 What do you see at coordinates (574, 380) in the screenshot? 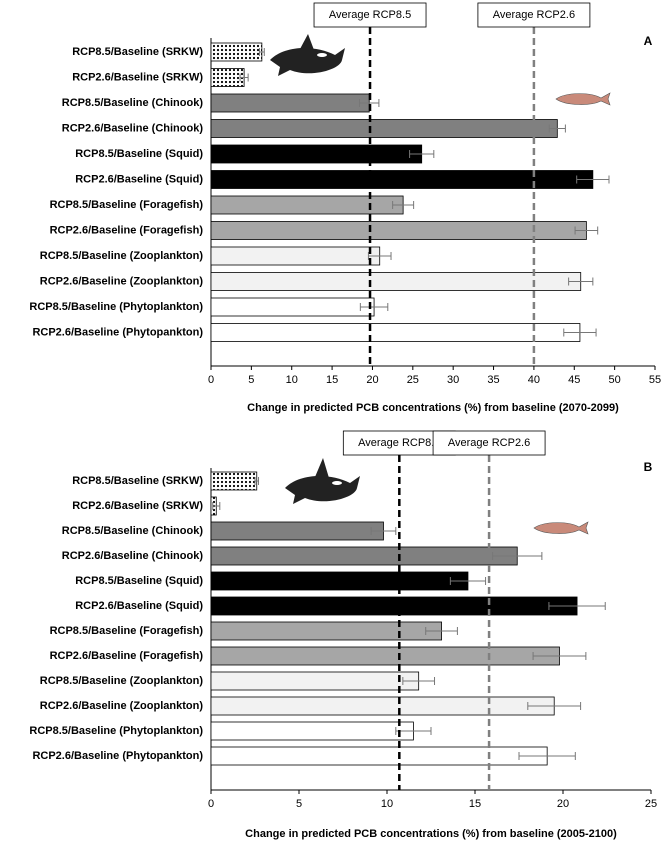
I see `x-tick-label: 45` at bounding box center [574, 380].